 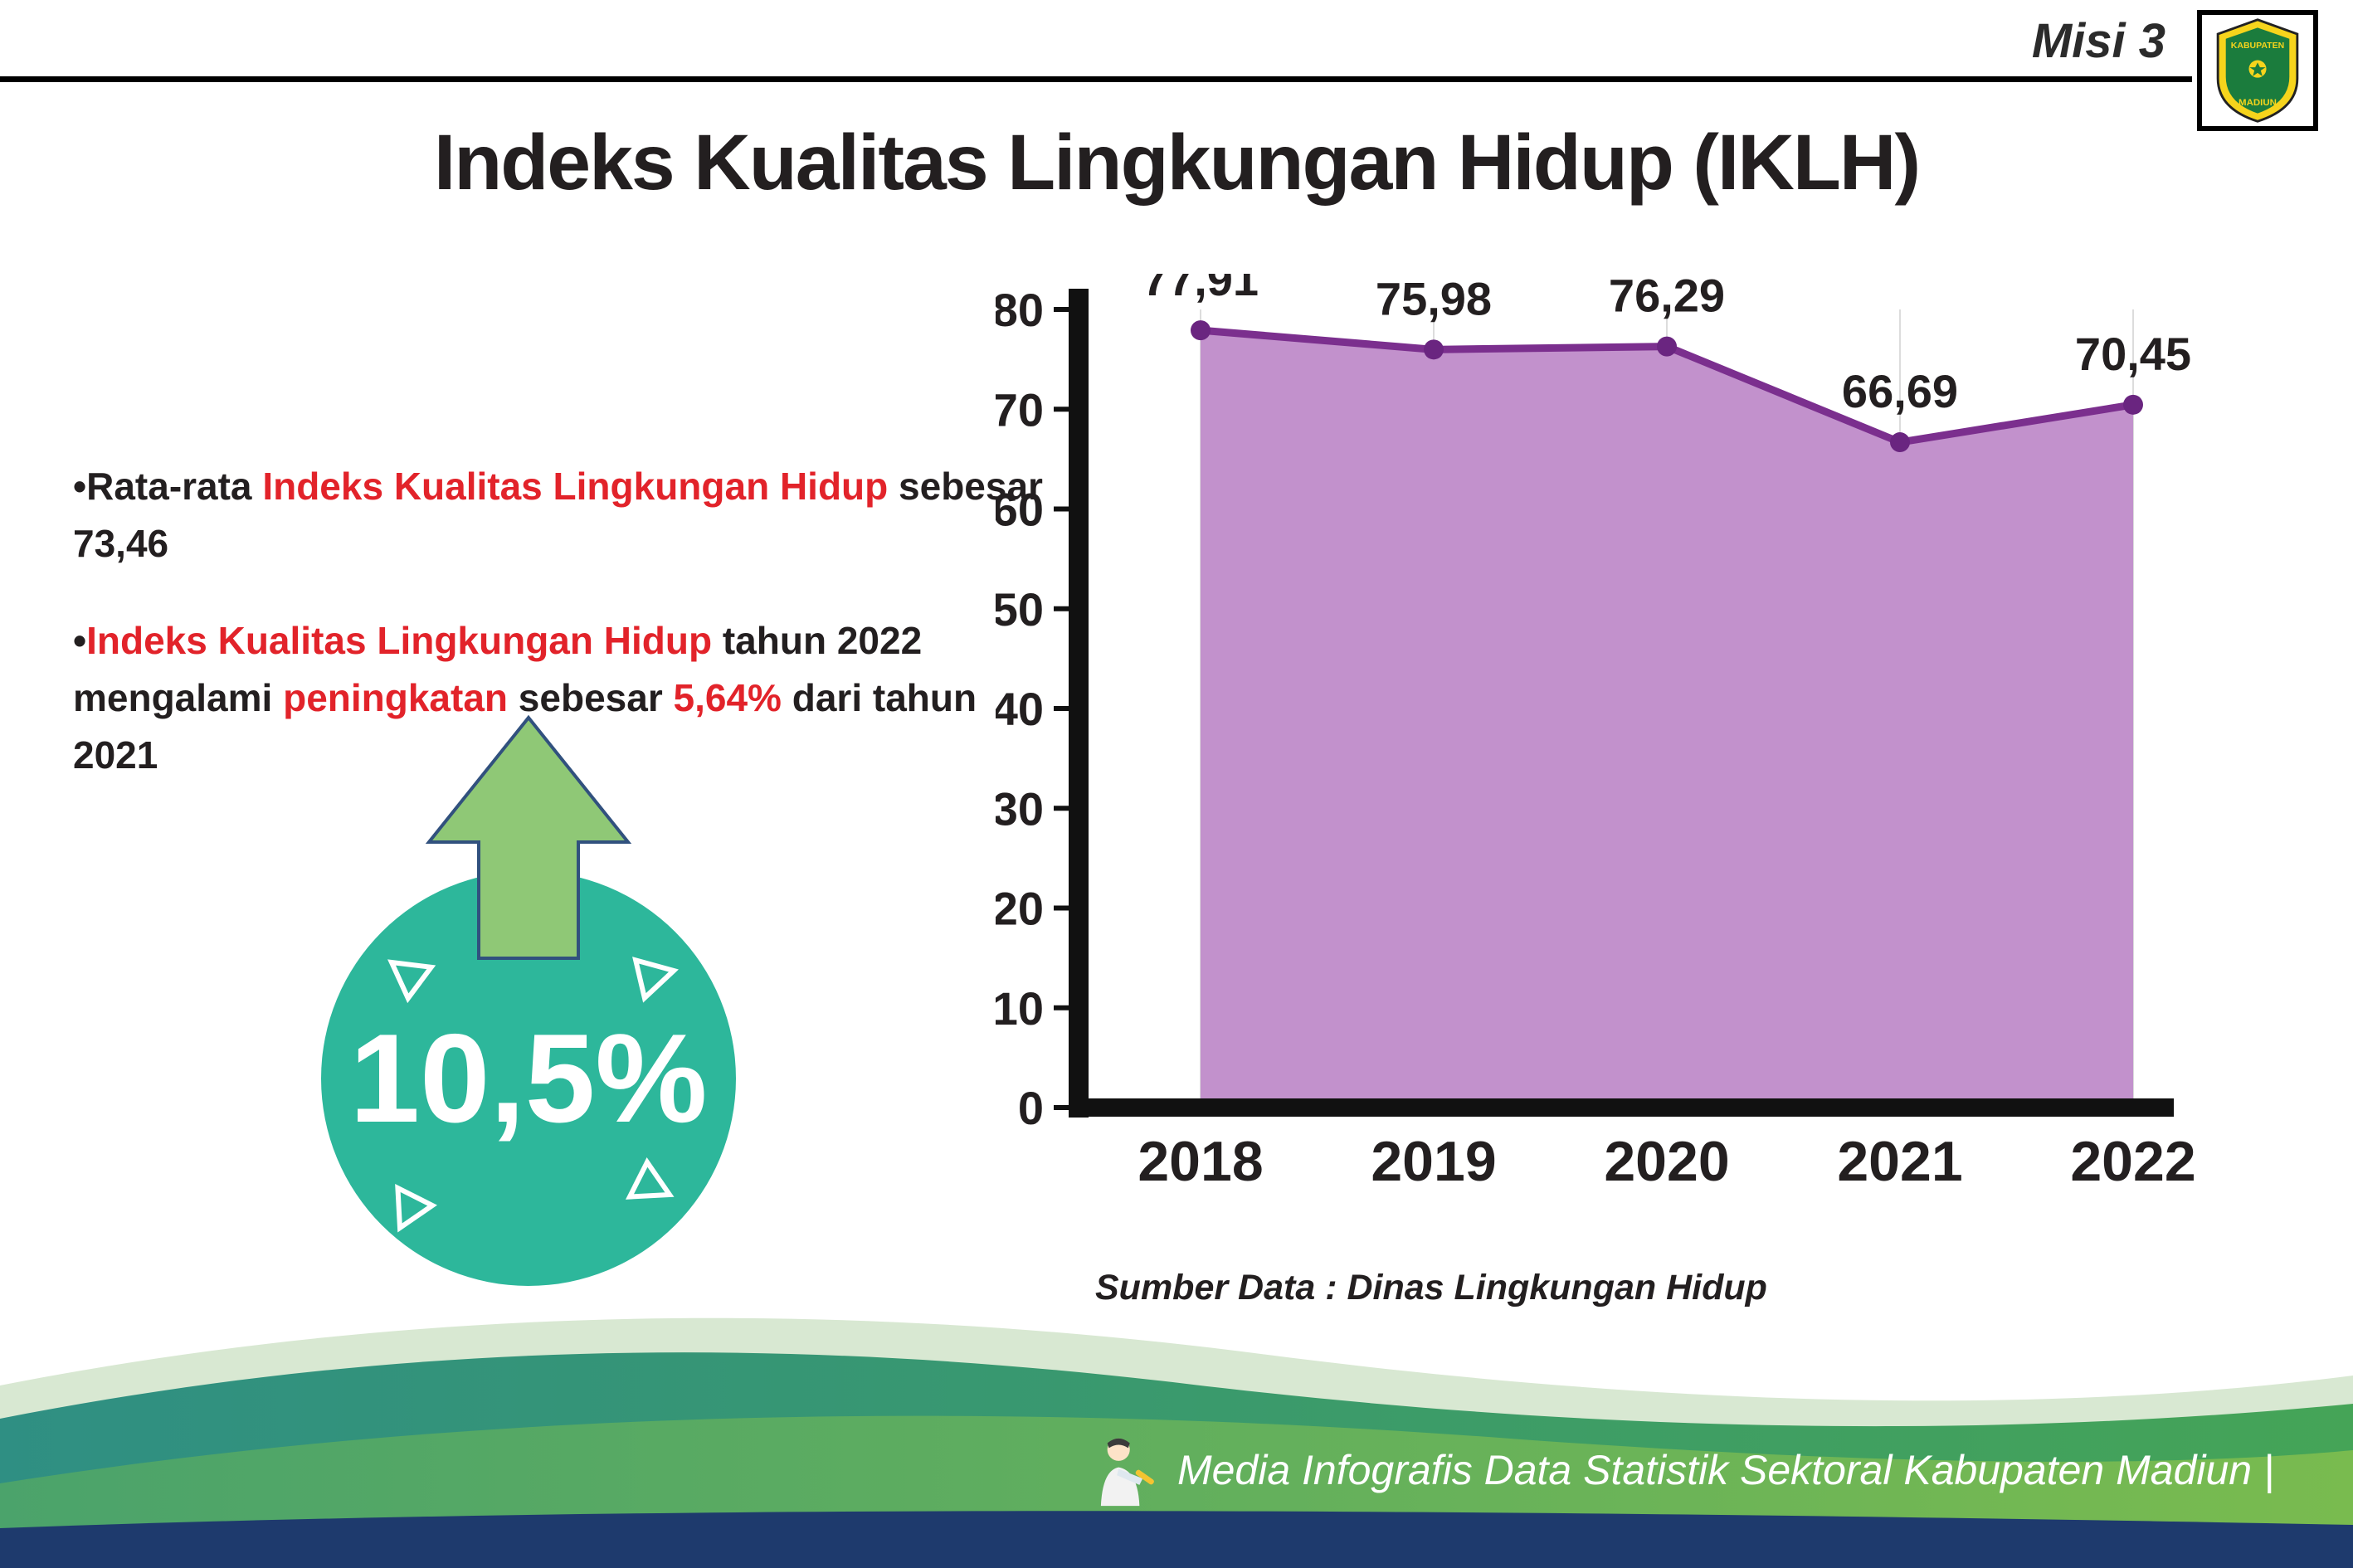 I want to click on x-category-label: 2020, so click(x=1666, y=1161).